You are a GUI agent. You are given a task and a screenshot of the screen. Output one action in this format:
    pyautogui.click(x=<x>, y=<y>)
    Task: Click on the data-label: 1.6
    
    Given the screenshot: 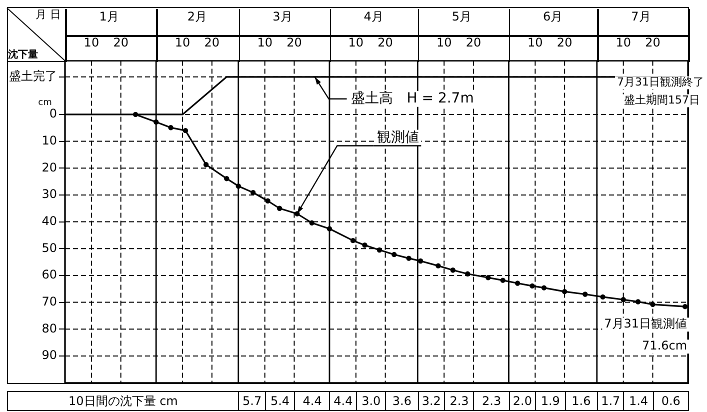 What is the action you would take?
    pyautogui.click(x=581, y=401)
    